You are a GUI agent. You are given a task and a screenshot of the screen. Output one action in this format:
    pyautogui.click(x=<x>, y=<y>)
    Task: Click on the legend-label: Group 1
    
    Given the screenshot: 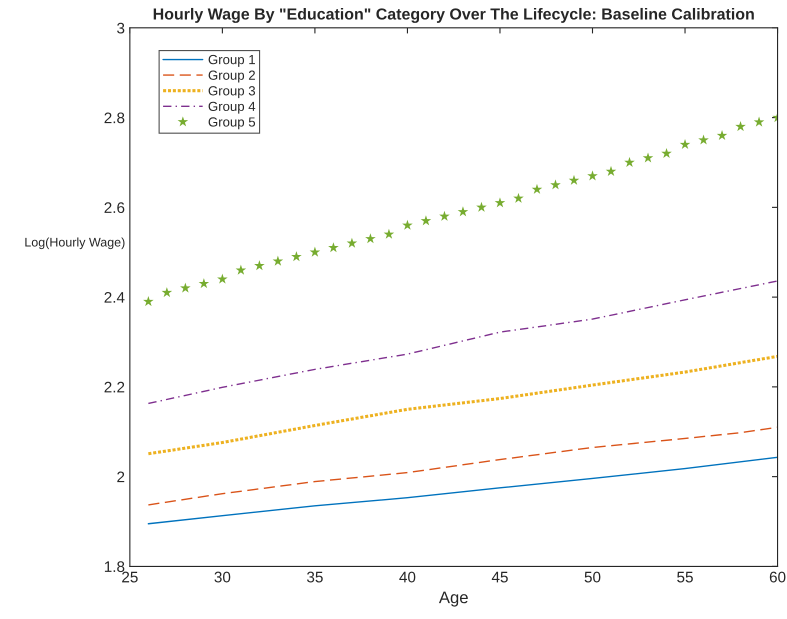 What is the action you would take?
    pyautogui.click(x=231, y=60)
    